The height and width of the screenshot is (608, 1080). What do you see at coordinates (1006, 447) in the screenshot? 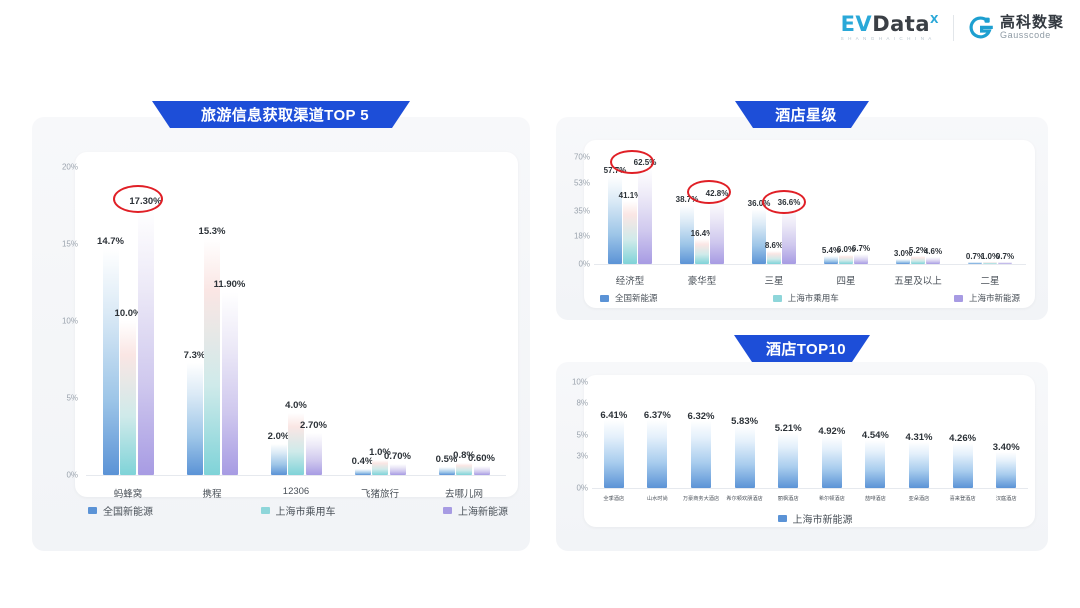
I see `bar-value-label: 3.40%` at bounding box center [1006, 447].